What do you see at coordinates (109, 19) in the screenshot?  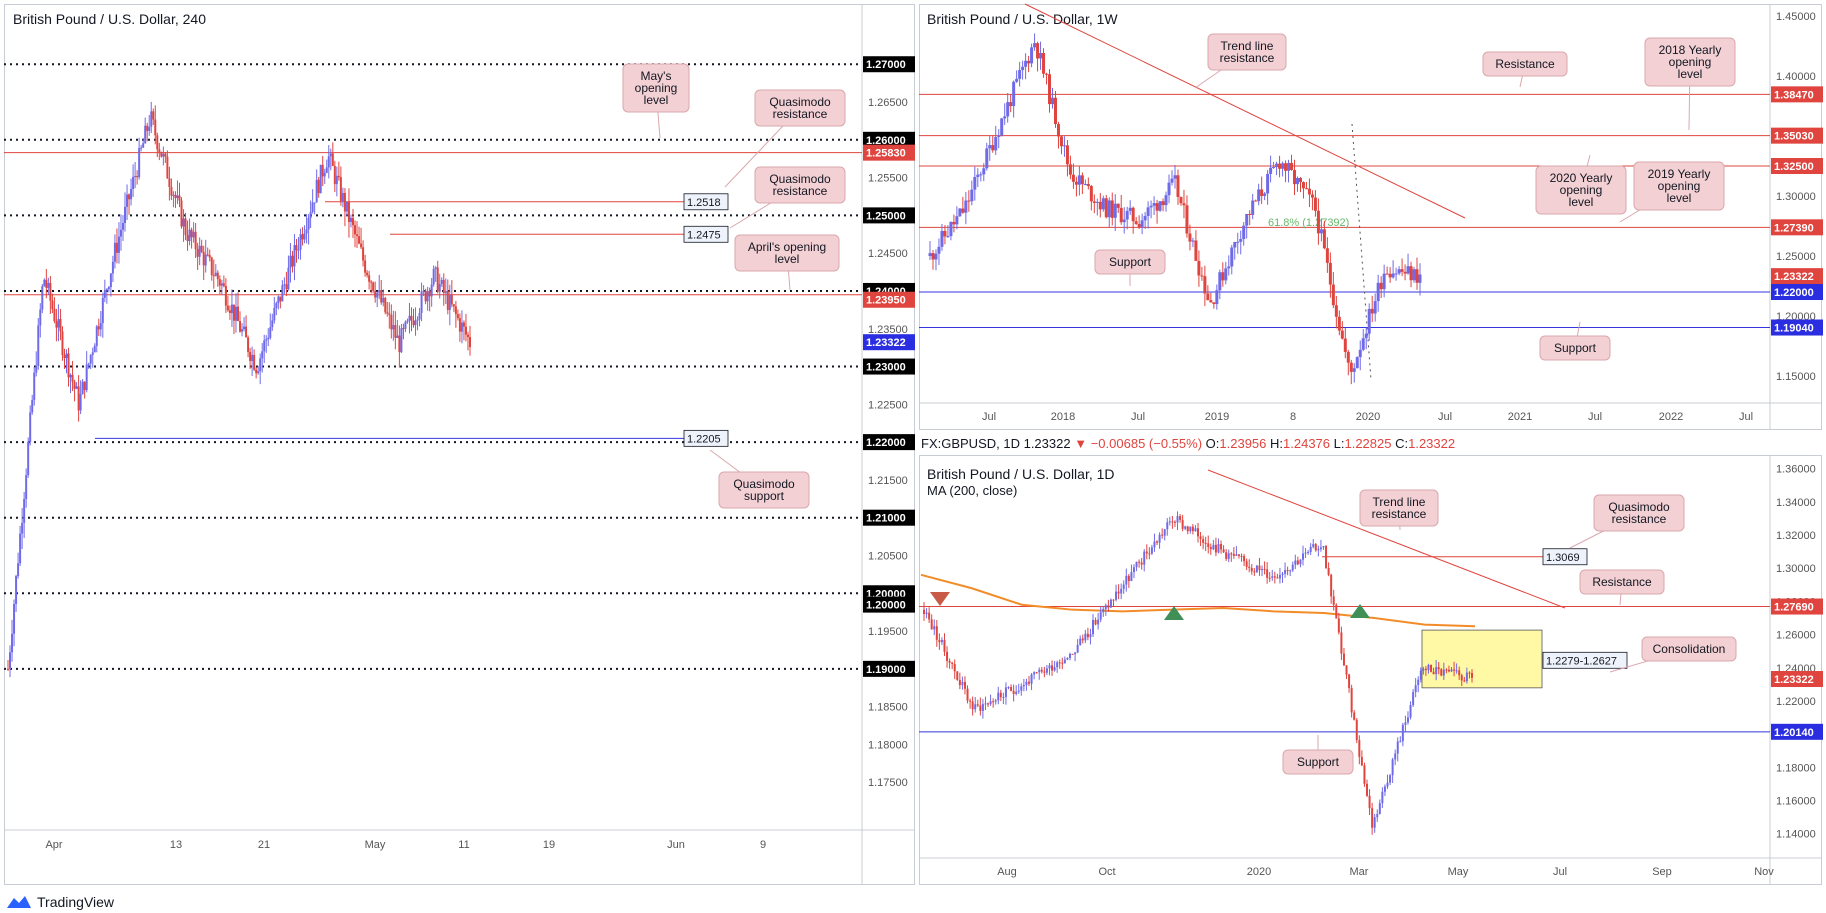 I see `h4-chart-title: British Pound / U.S. Dollar, 240` at bounding box center [109, 19].